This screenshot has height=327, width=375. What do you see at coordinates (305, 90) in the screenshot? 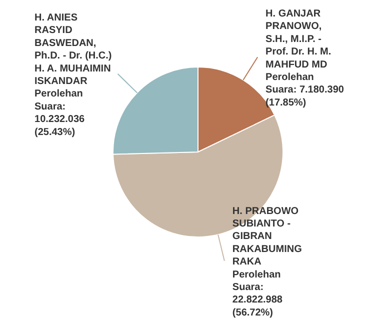
I see `data-label: Perolehan Suara: 7.180.390 (17.85%)` at bounding box center [305, 90].